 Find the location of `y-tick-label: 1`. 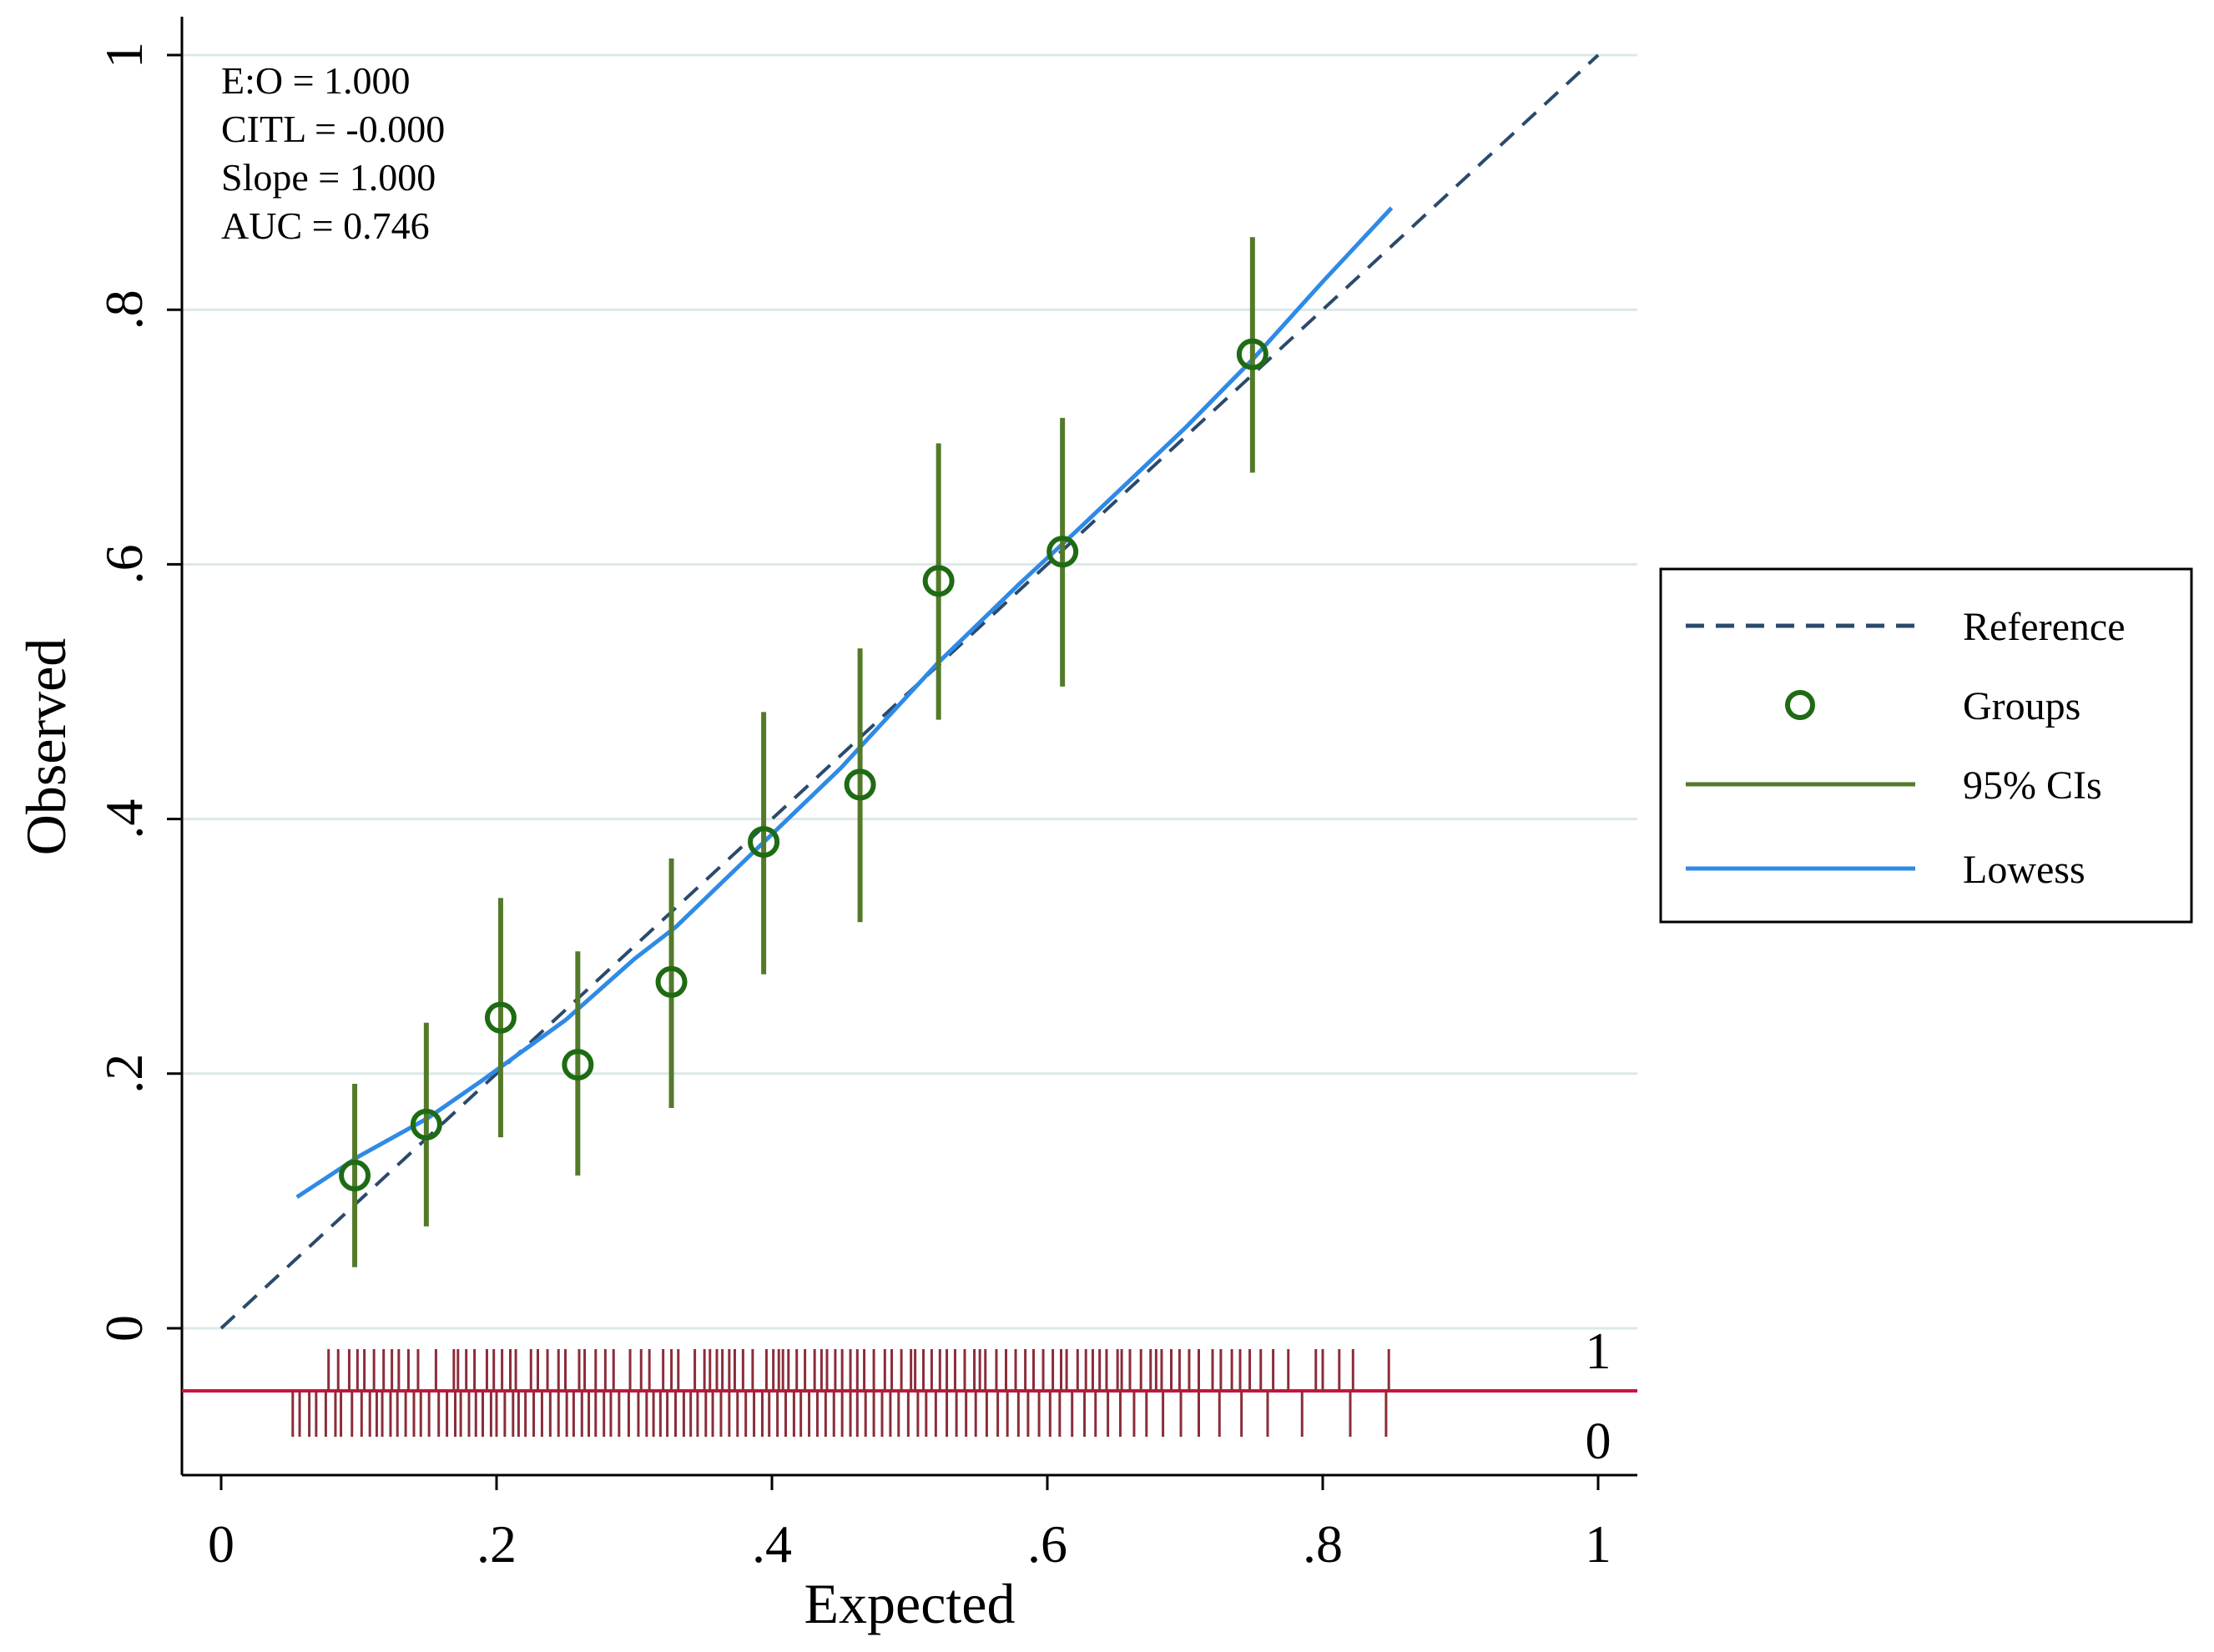

y-tick-label: 1 is located at coordinates (124, 55).